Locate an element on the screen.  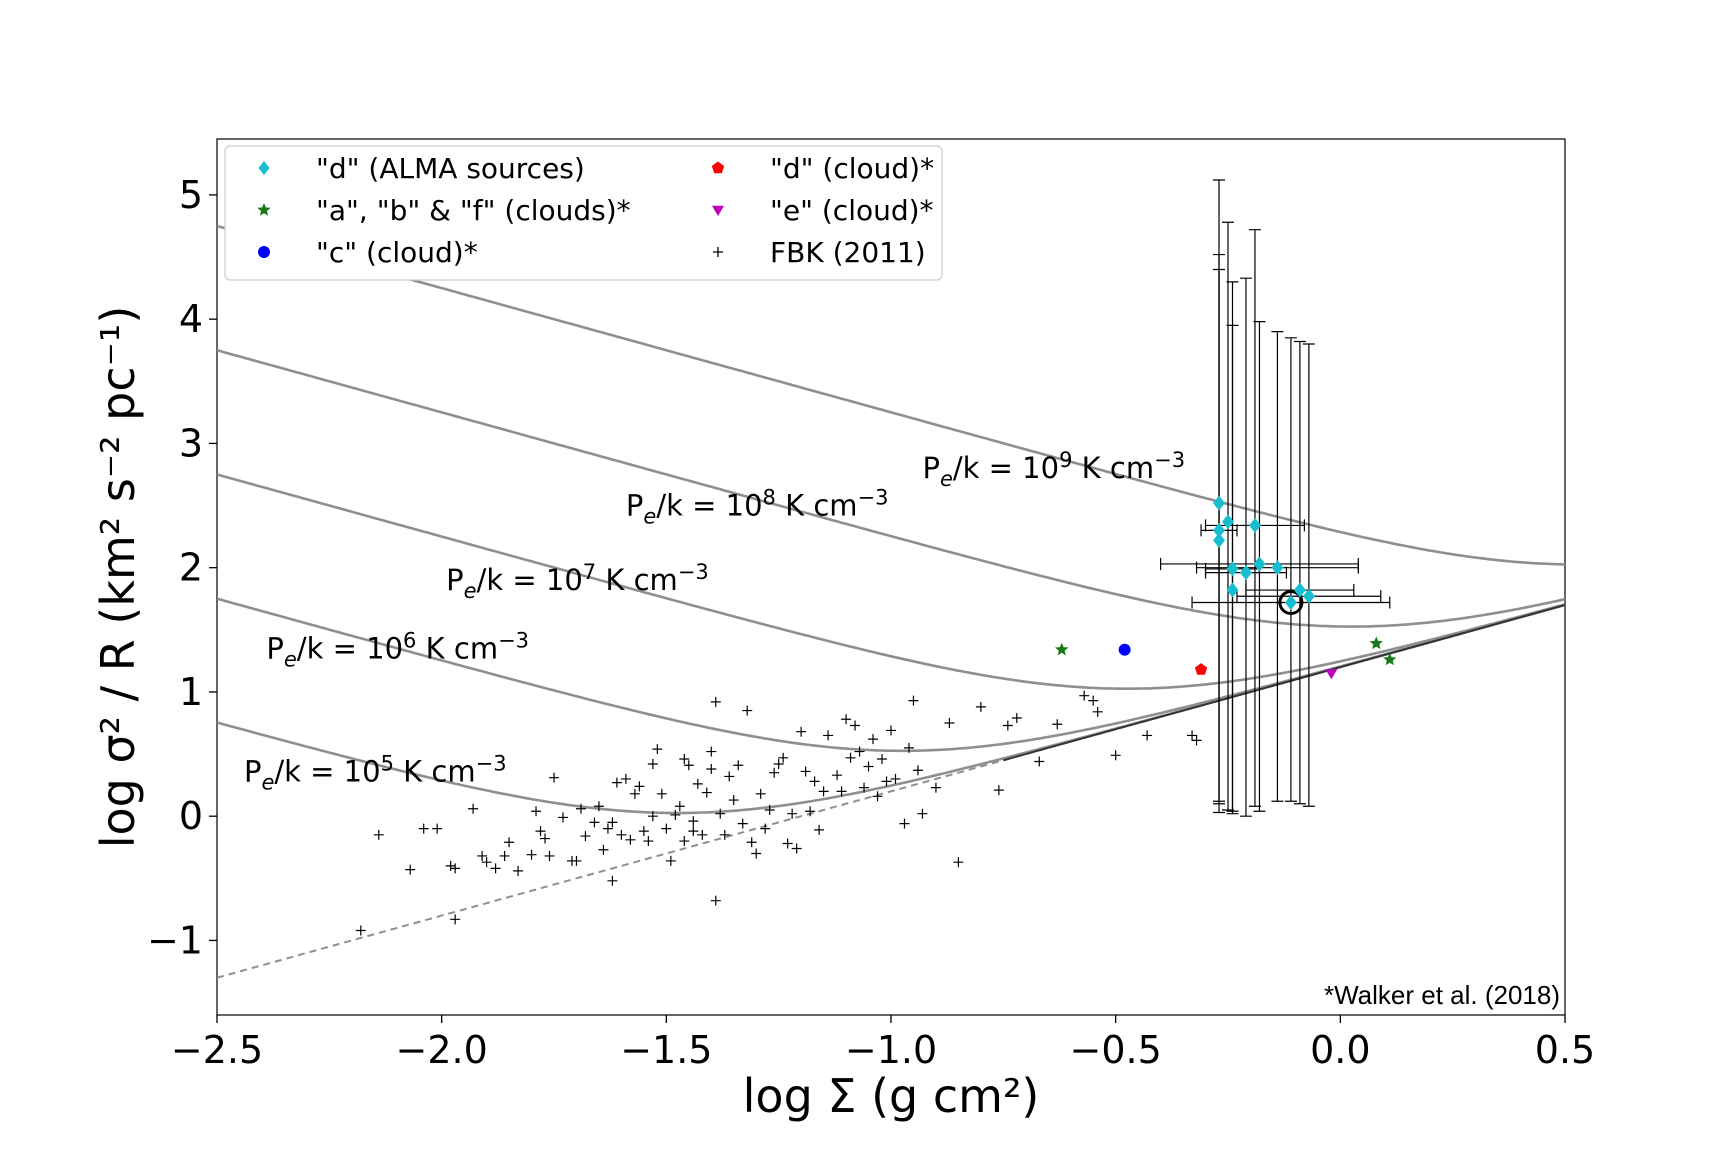
x-tick-label: −0.5 is located at coordinates (1116, 1050).